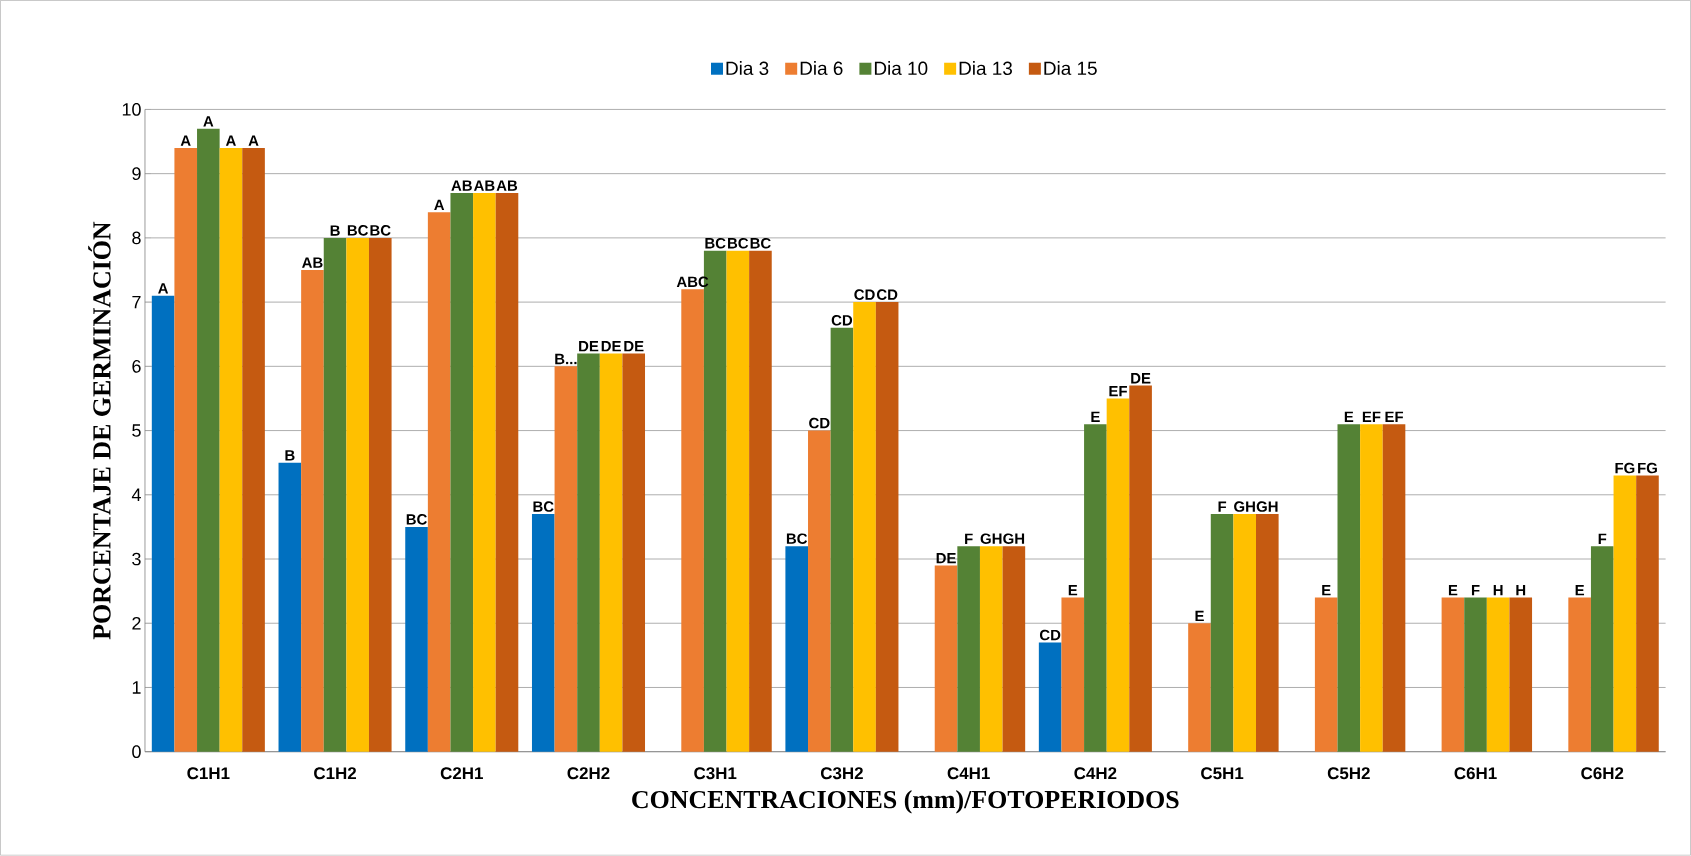 This screenshot has width=1691, height=856. Describe the element at coordinates (747, 68) in the screenshot. I see `legend-label: Dia 3` at that location.